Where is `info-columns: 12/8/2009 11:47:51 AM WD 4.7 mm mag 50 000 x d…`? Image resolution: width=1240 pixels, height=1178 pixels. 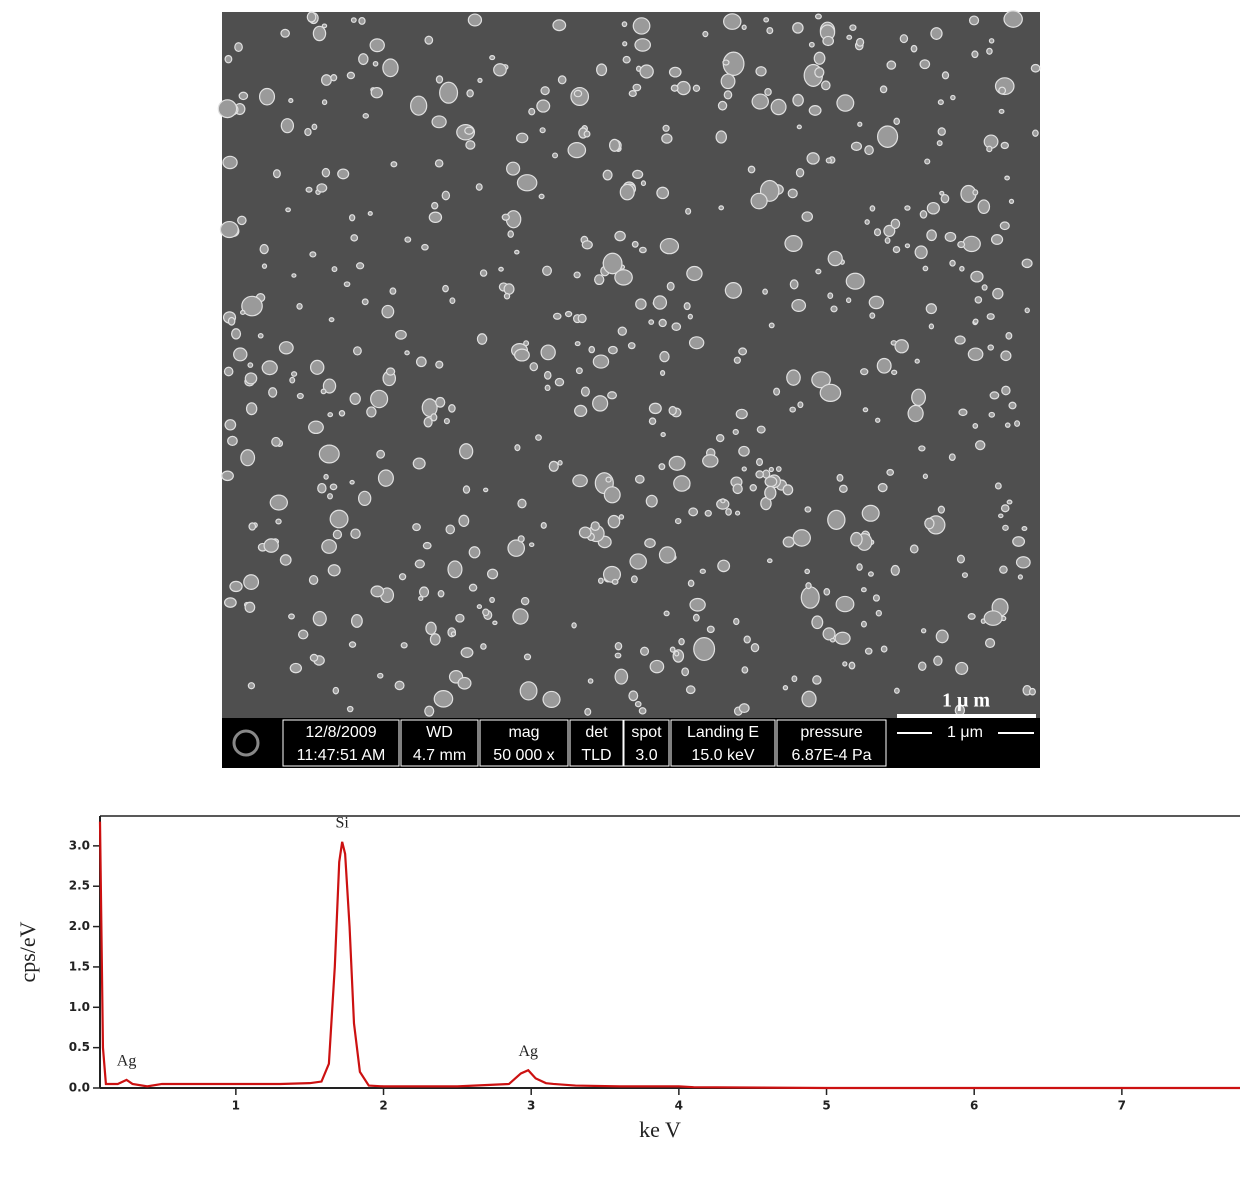
info-columns: 12/8/2009 11:47:51 AM WD 4.7 mm mag 50 000 x d… is located at coordinates (633, 743).